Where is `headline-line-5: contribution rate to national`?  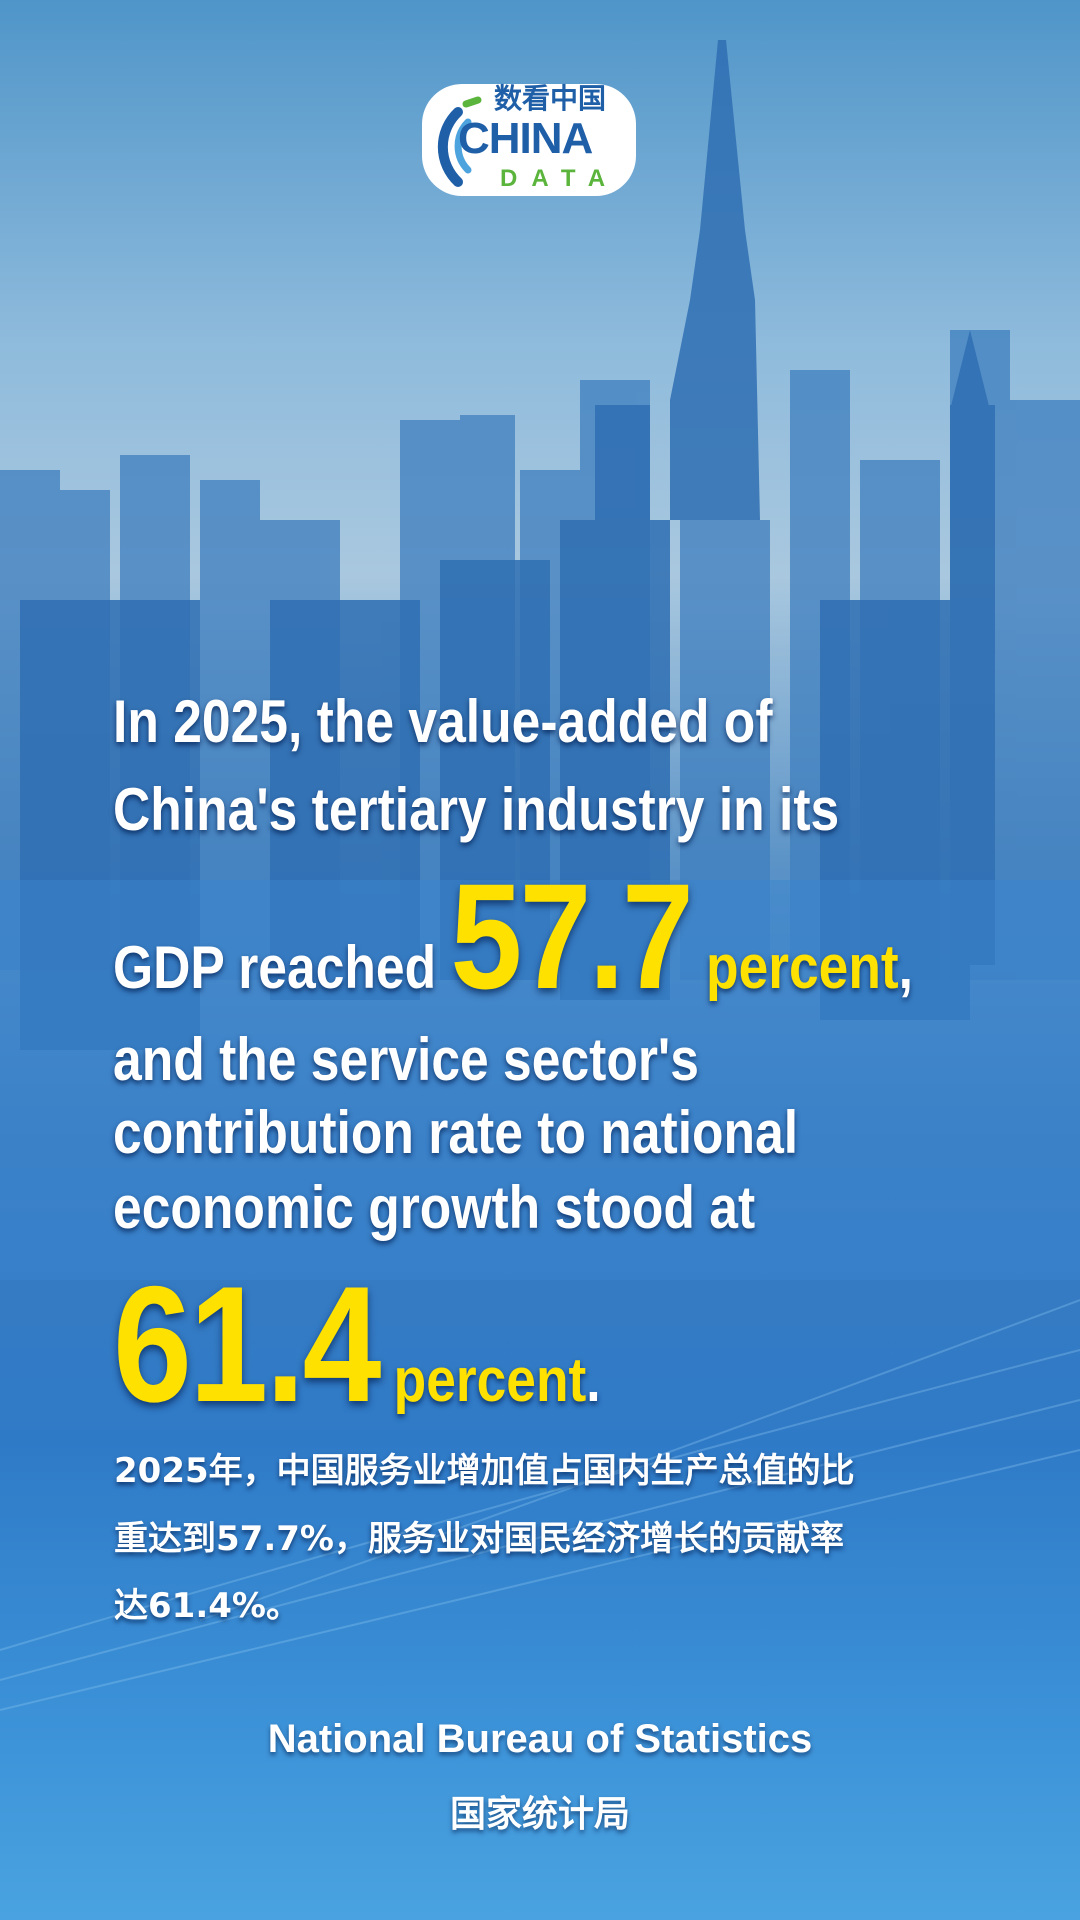
headline-line-5: contribution rate to national is located at coordinates (456, 1132).